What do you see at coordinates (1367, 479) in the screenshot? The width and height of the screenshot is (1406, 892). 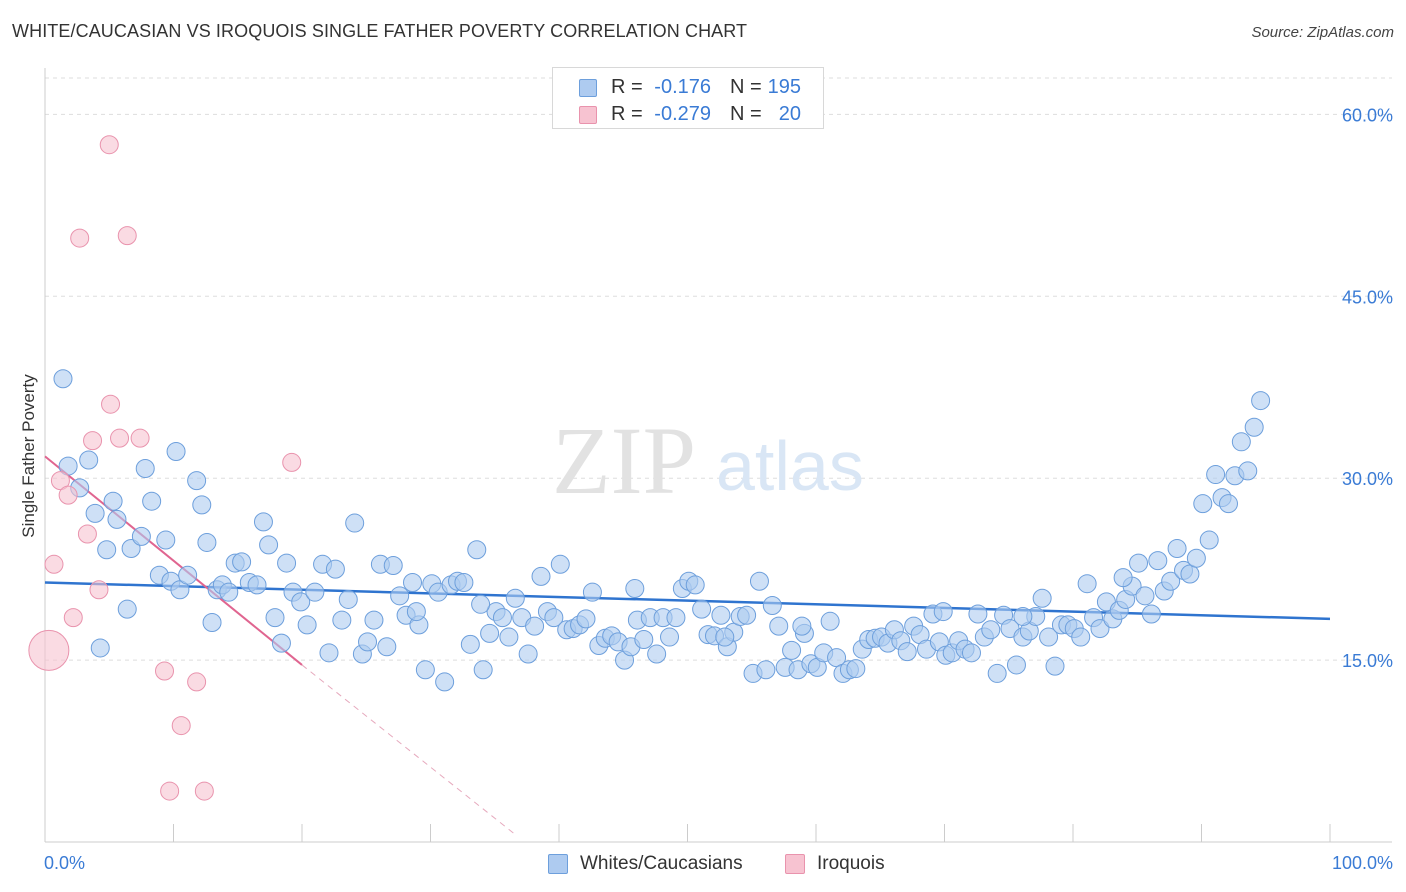 I see `y-tick-label: 30.0%` at bounding box center [1367, 479].